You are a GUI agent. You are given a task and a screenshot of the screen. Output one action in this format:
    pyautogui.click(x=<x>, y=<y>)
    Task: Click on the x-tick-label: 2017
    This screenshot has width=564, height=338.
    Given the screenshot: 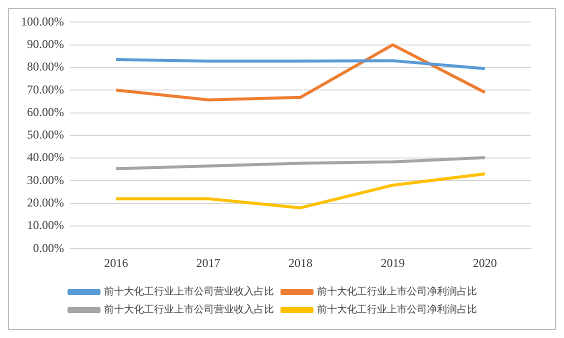 What is the action you would take?
    pyautogui.click(x=208, y=263)
    